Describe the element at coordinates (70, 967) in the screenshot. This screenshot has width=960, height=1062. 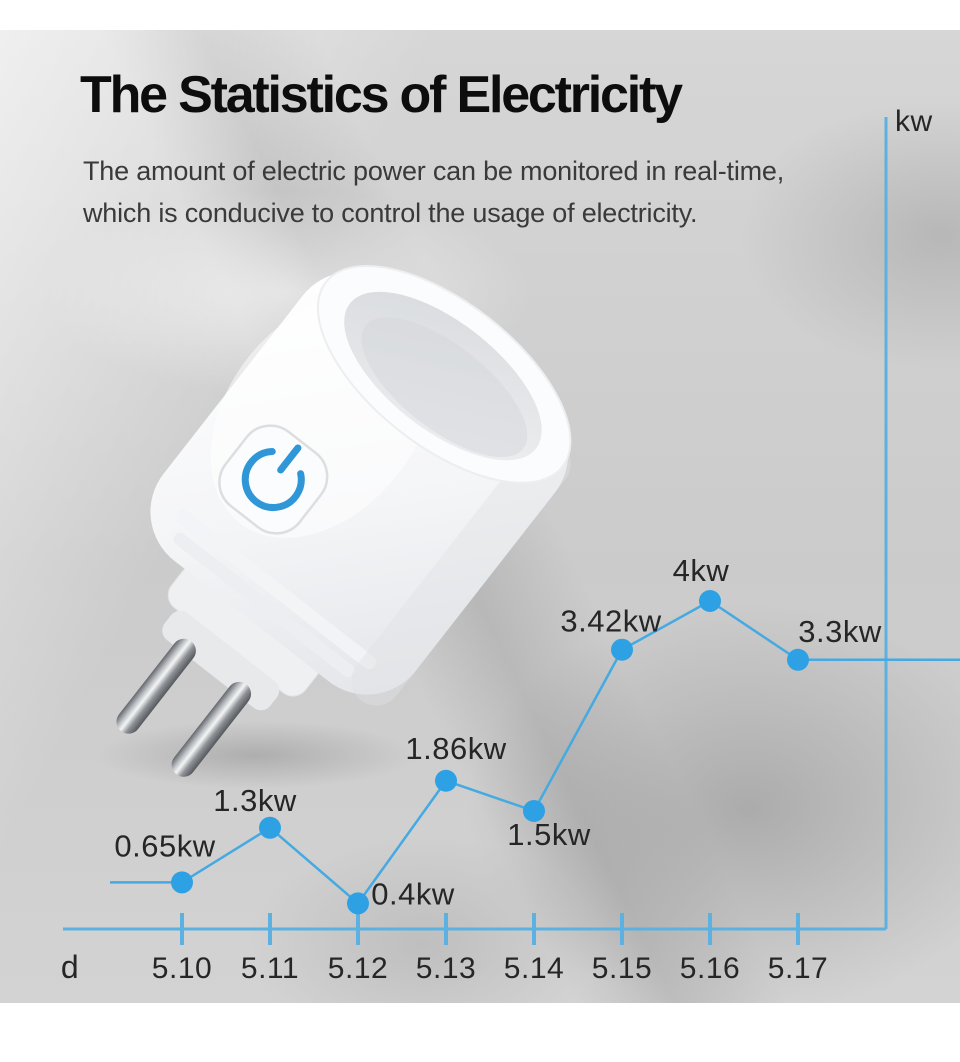
I see `x-axis-title: d` at that location.